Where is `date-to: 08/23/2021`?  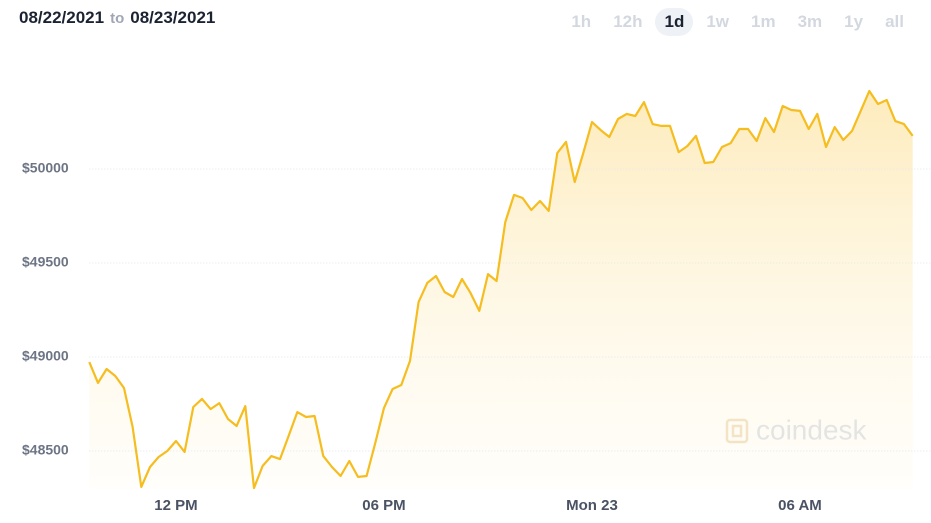 date-to: 08/23/2021 is located at coordinates (173, 17).